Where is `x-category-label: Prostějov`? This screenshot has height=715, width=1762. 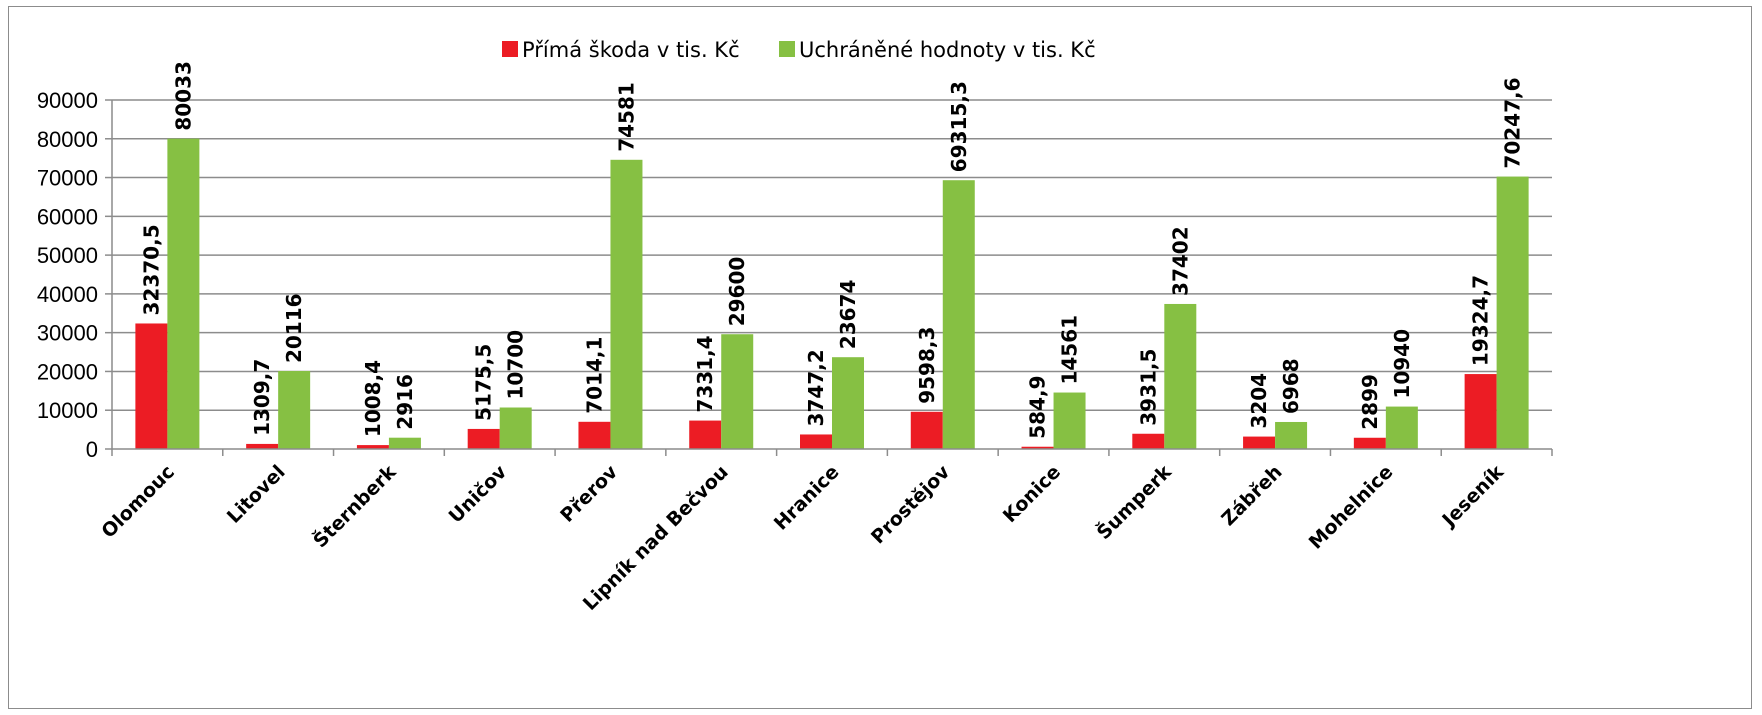
x-category-label: Prostějov is located at coordinates (911, 505).